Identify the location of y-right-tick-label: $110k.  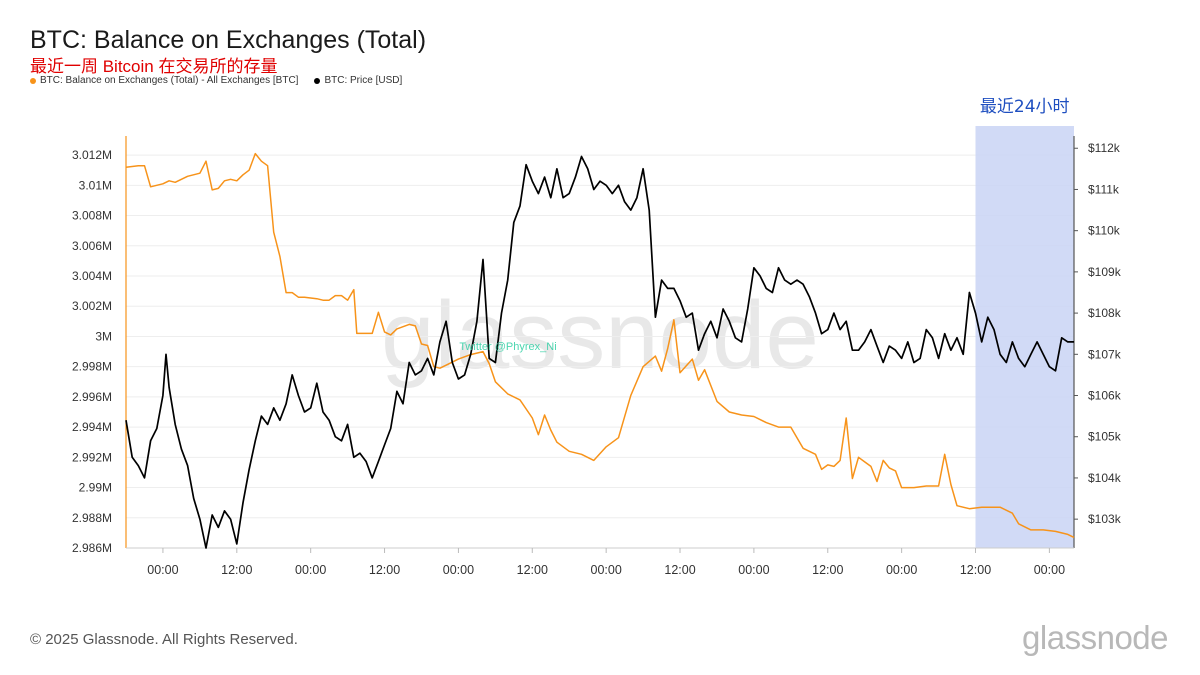
(1104, 231).